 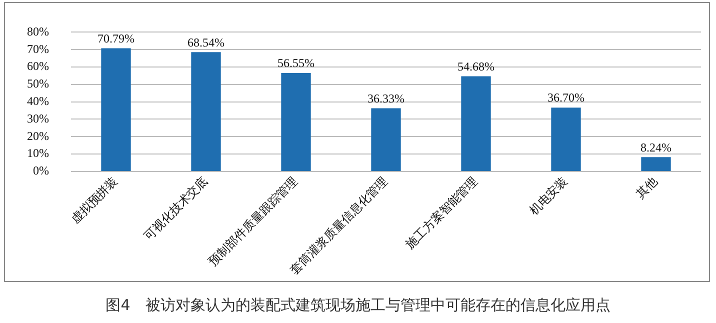 What do you see at coordinates (358, 305) in the screenshot?
I see `text: 图4 被访对象认为的装配式建筑现场施工与管理中可能存在的信息化应用点` at bounding box center [358, 305].